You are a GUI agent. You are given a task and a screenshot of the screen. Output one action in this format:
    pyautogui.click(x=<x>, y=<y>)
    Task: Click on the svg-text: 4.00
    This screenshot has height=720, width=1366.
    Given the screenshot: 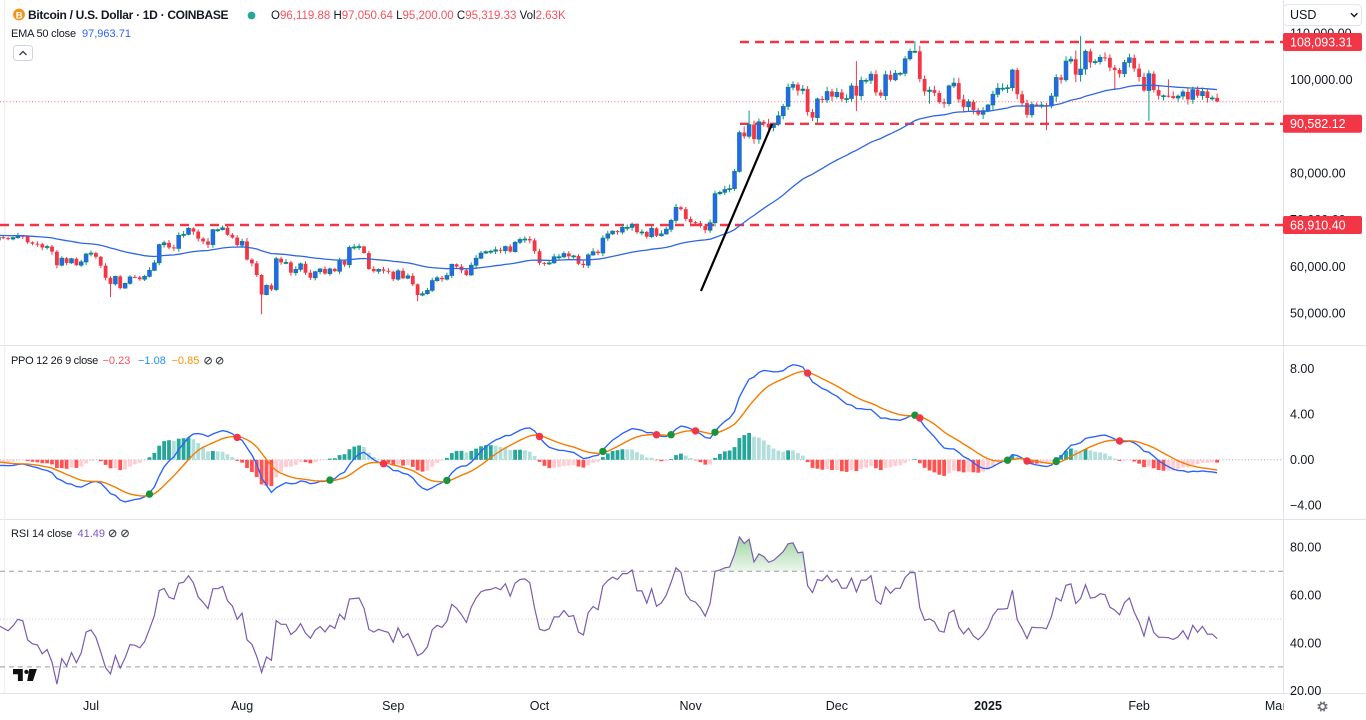 What is the action you would take?
    pyautogui.click(x=1302, y=415)
    